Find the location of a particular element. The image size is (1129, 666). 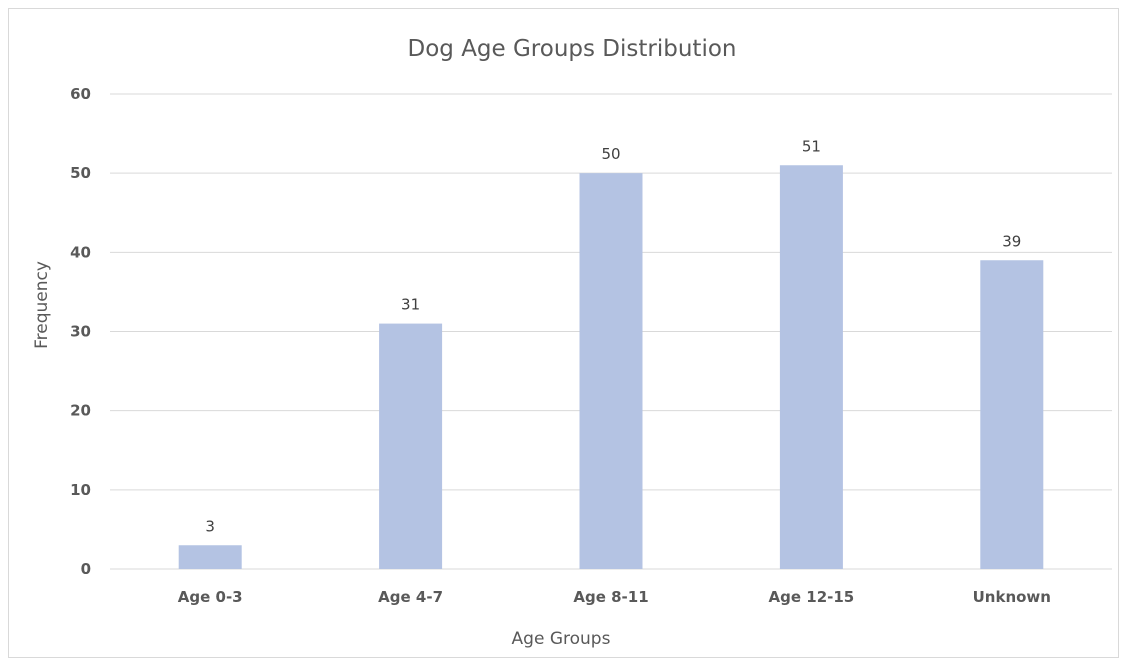

x-axis-title: Age Groups is located at coordinates (561, 639).